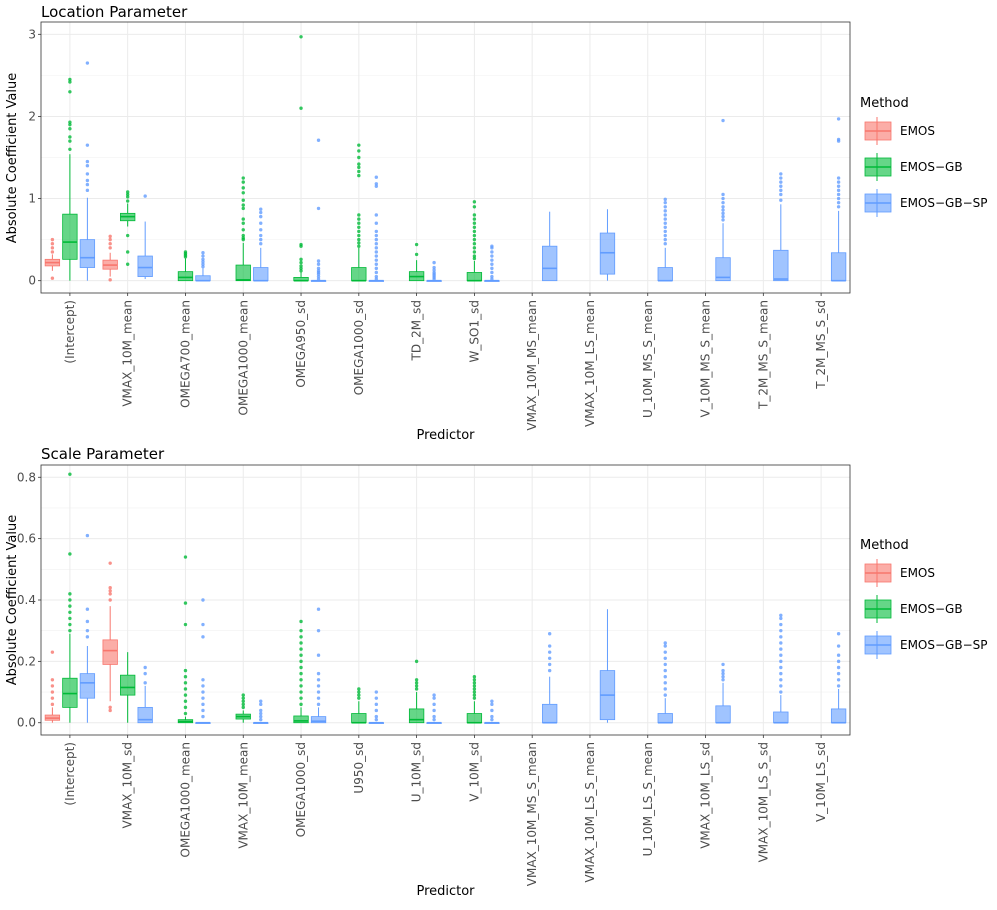 Image resolution: width=997 pixels, height=910 pixels. What do you see at coordinates (359, 705) in the screenshot?
I see `box-EMOS-GB-U950_sd` at bounding box center [359, 705].